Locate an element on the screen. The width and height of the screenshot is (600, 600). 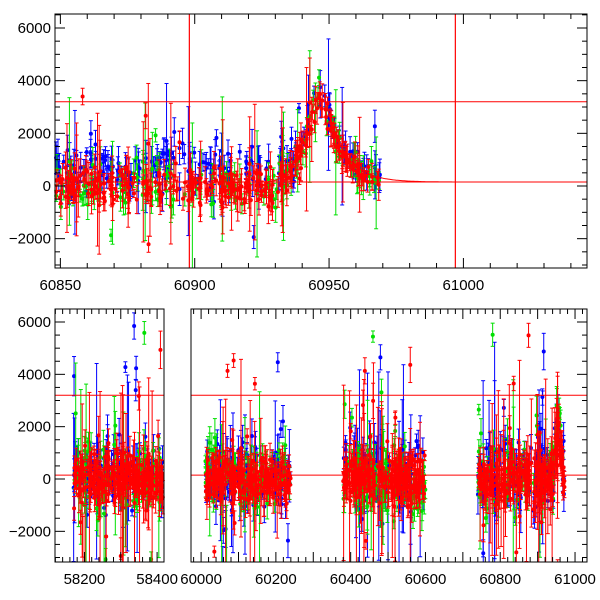
y-tick-label: −2000 is located at coordinates (30, 239).